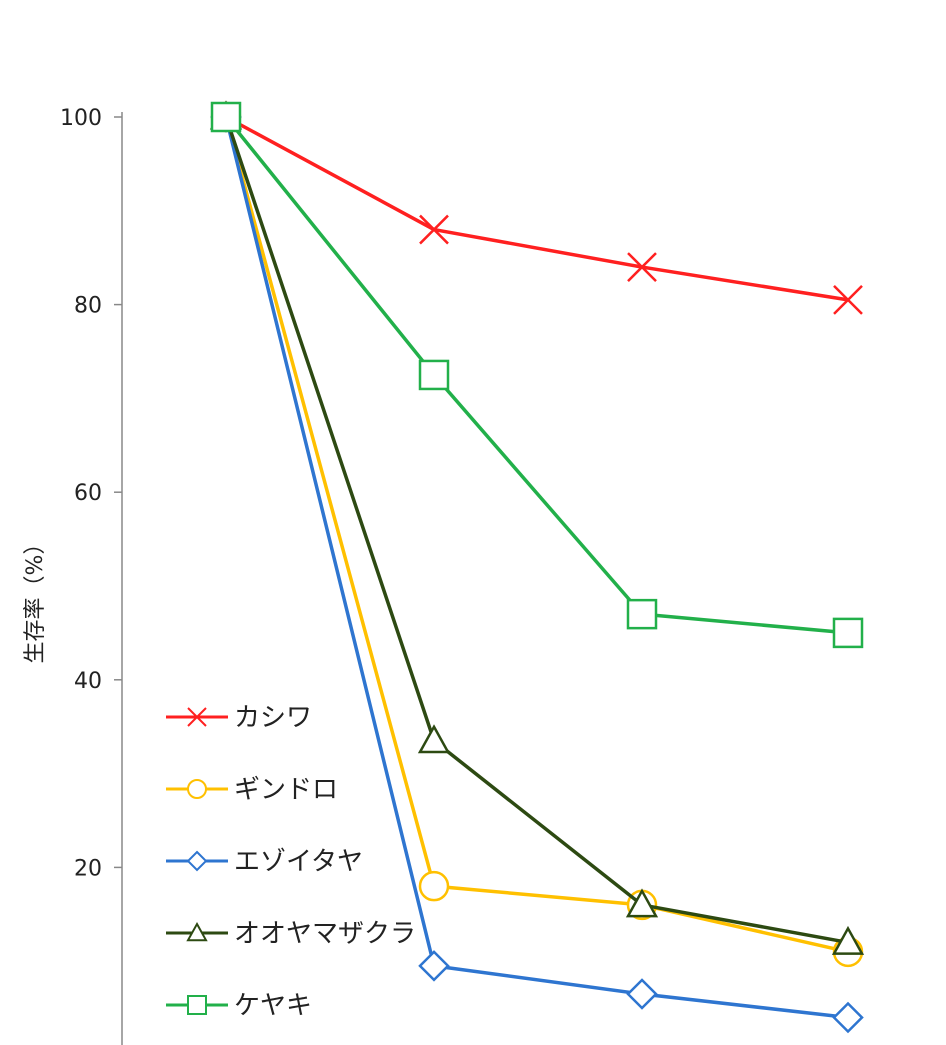  I want to click on legend-item: オオヤマザクラ, so click(291, 934).